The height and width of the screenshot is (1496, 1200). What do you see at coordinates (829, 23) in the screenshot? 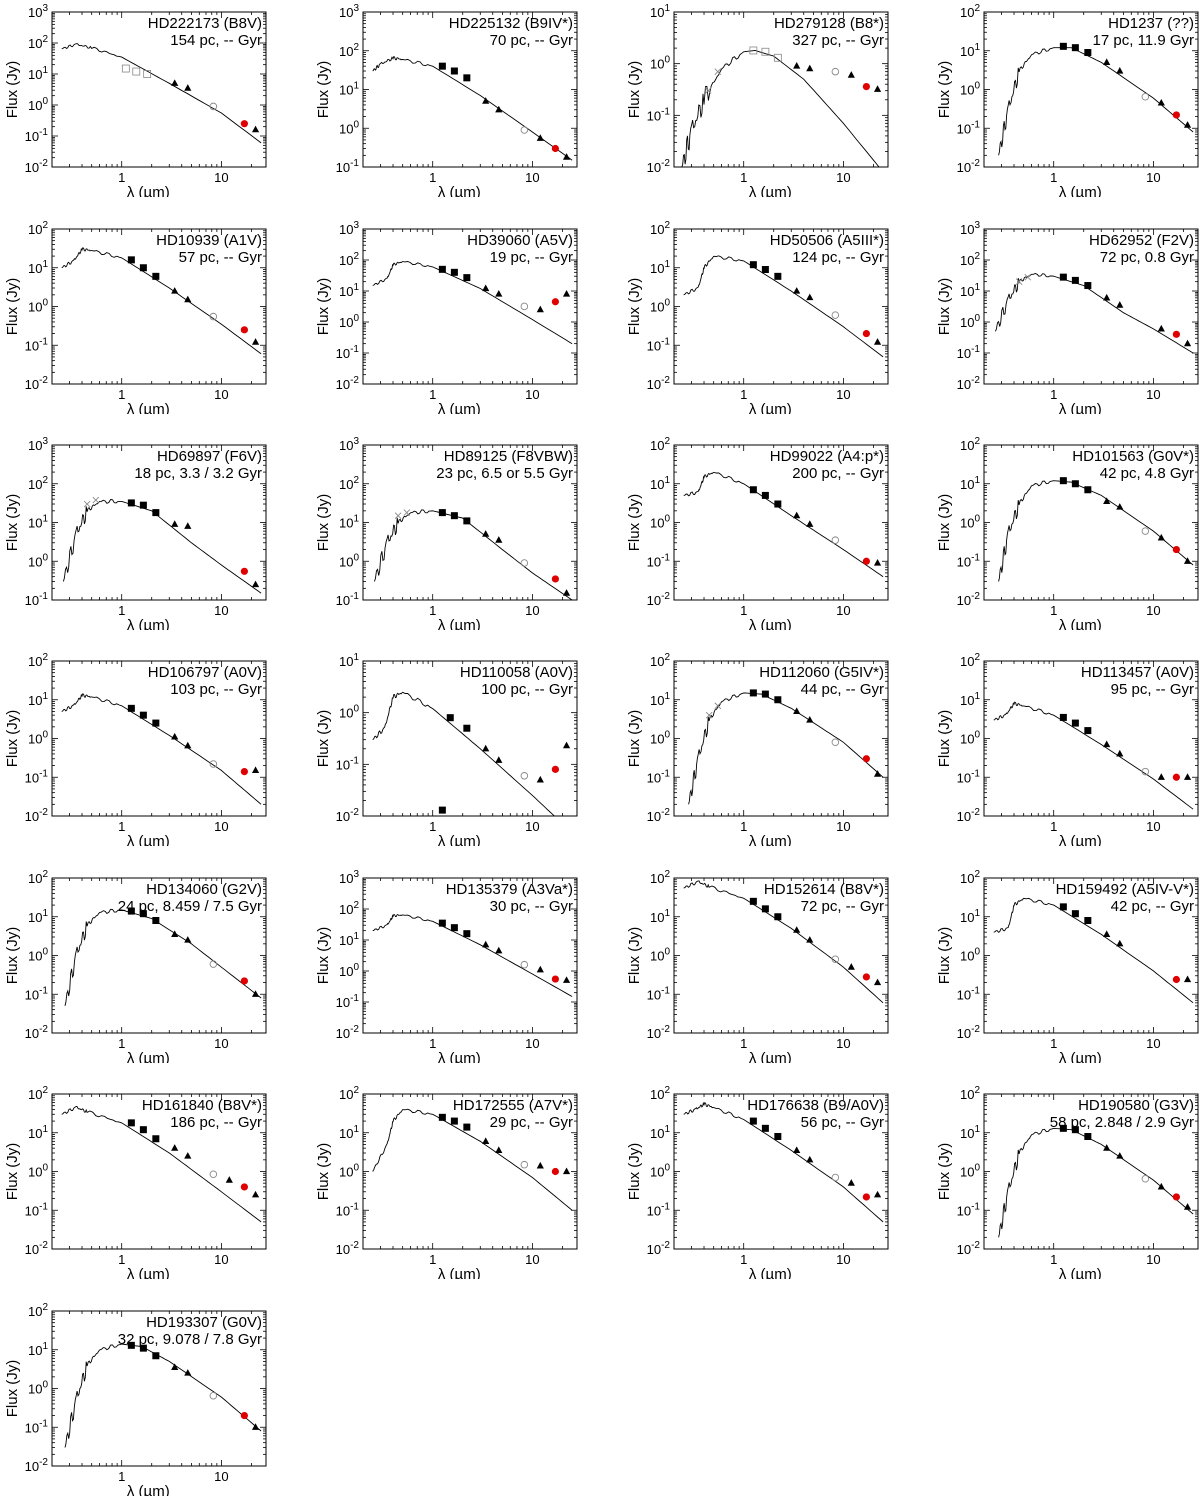
I see `panel-title: HD279128 (B8*)` at bounding box center [829, 23].